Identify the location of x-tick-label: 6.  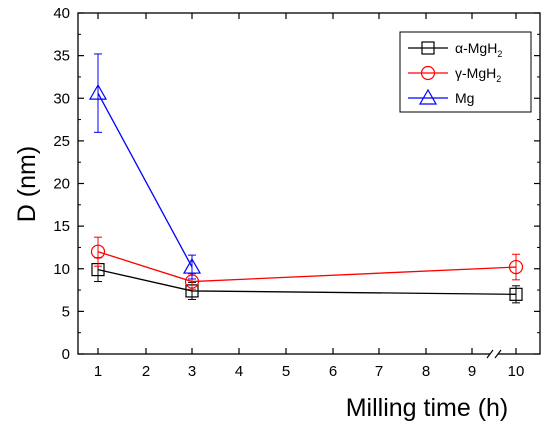
(333, 371).